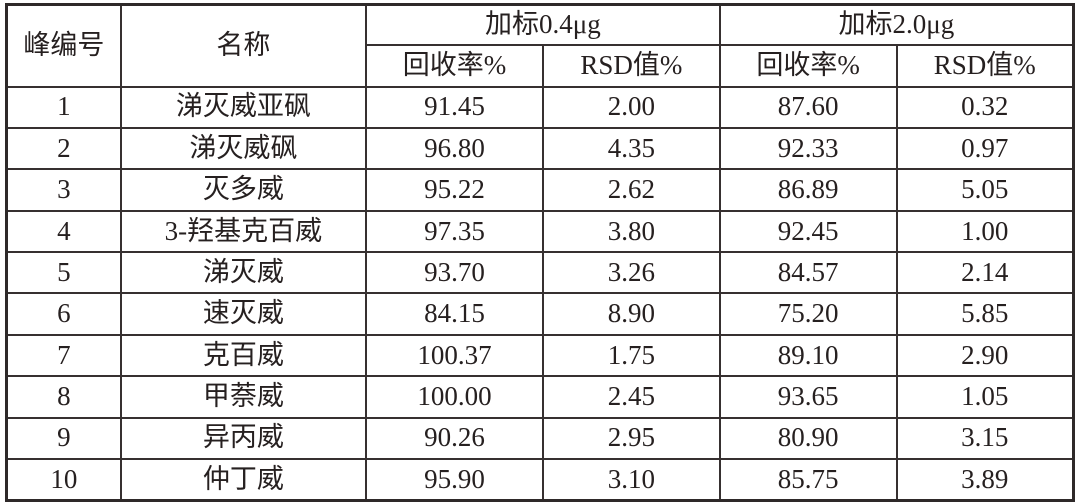  I want to click on cell-rsd-0-4: 2.45, so click(631, 397).